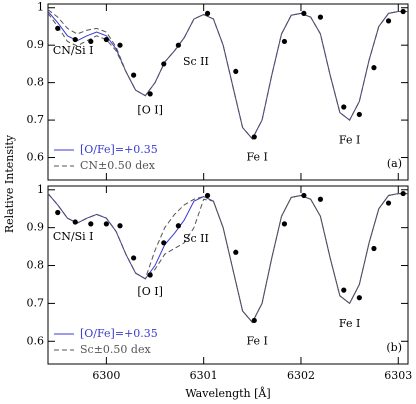 The height and width of the screenshot is (404, 416). Describe the element at coordinates (118, 165) in the screenshot. I see `legend-label: CN±0.50 dex` at that location.